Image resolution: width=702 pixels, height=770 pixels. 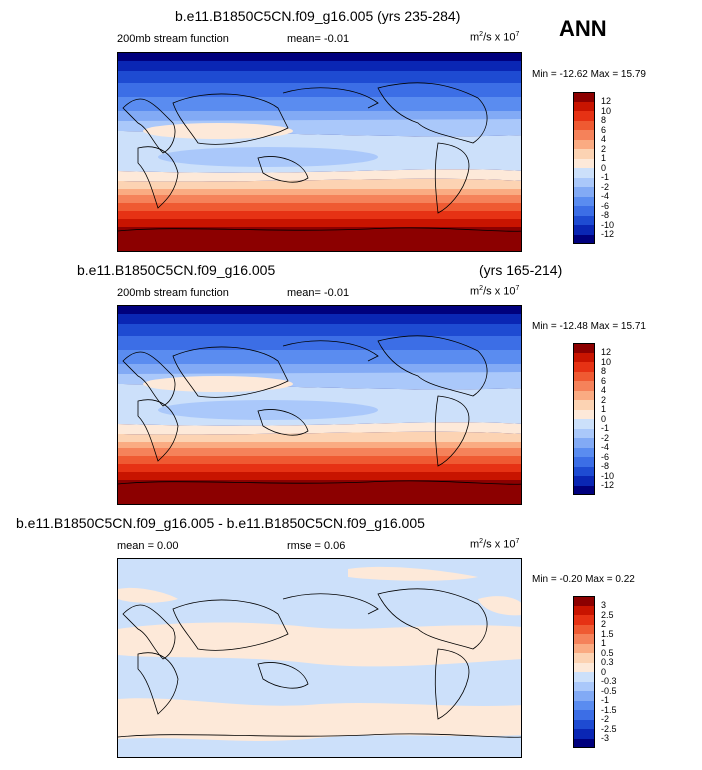 What do you see at coordinates (521, 270) in the screenshot?
I see `panel2-title-right: (yrs 165-214)` at bounding box center [521, 270].